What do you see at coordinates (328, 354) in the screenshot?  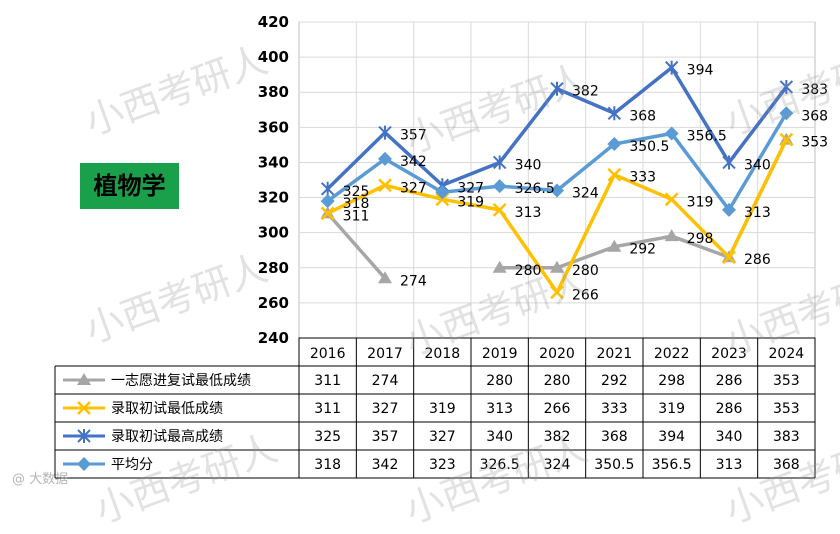 I see `x-tick-label: 2016` at bounding box center [328, 354].